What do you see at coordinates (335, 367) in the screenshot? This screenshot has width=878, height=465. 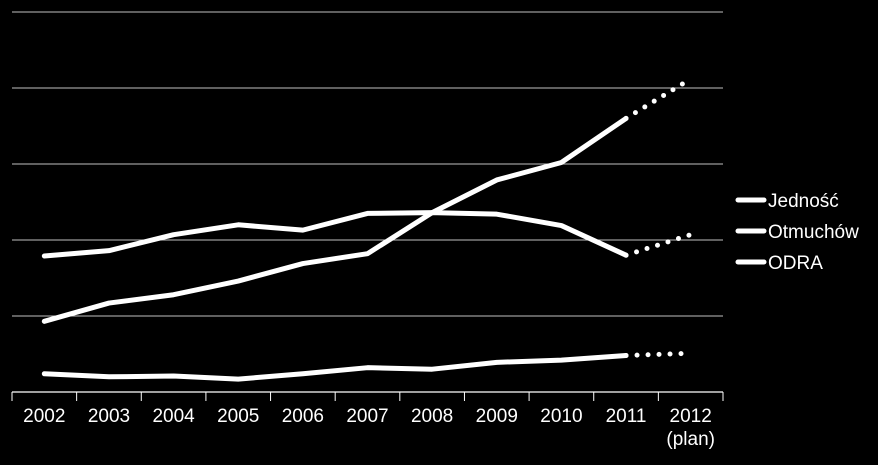 I see `series-line-odra` at bounding box center [335, 367].